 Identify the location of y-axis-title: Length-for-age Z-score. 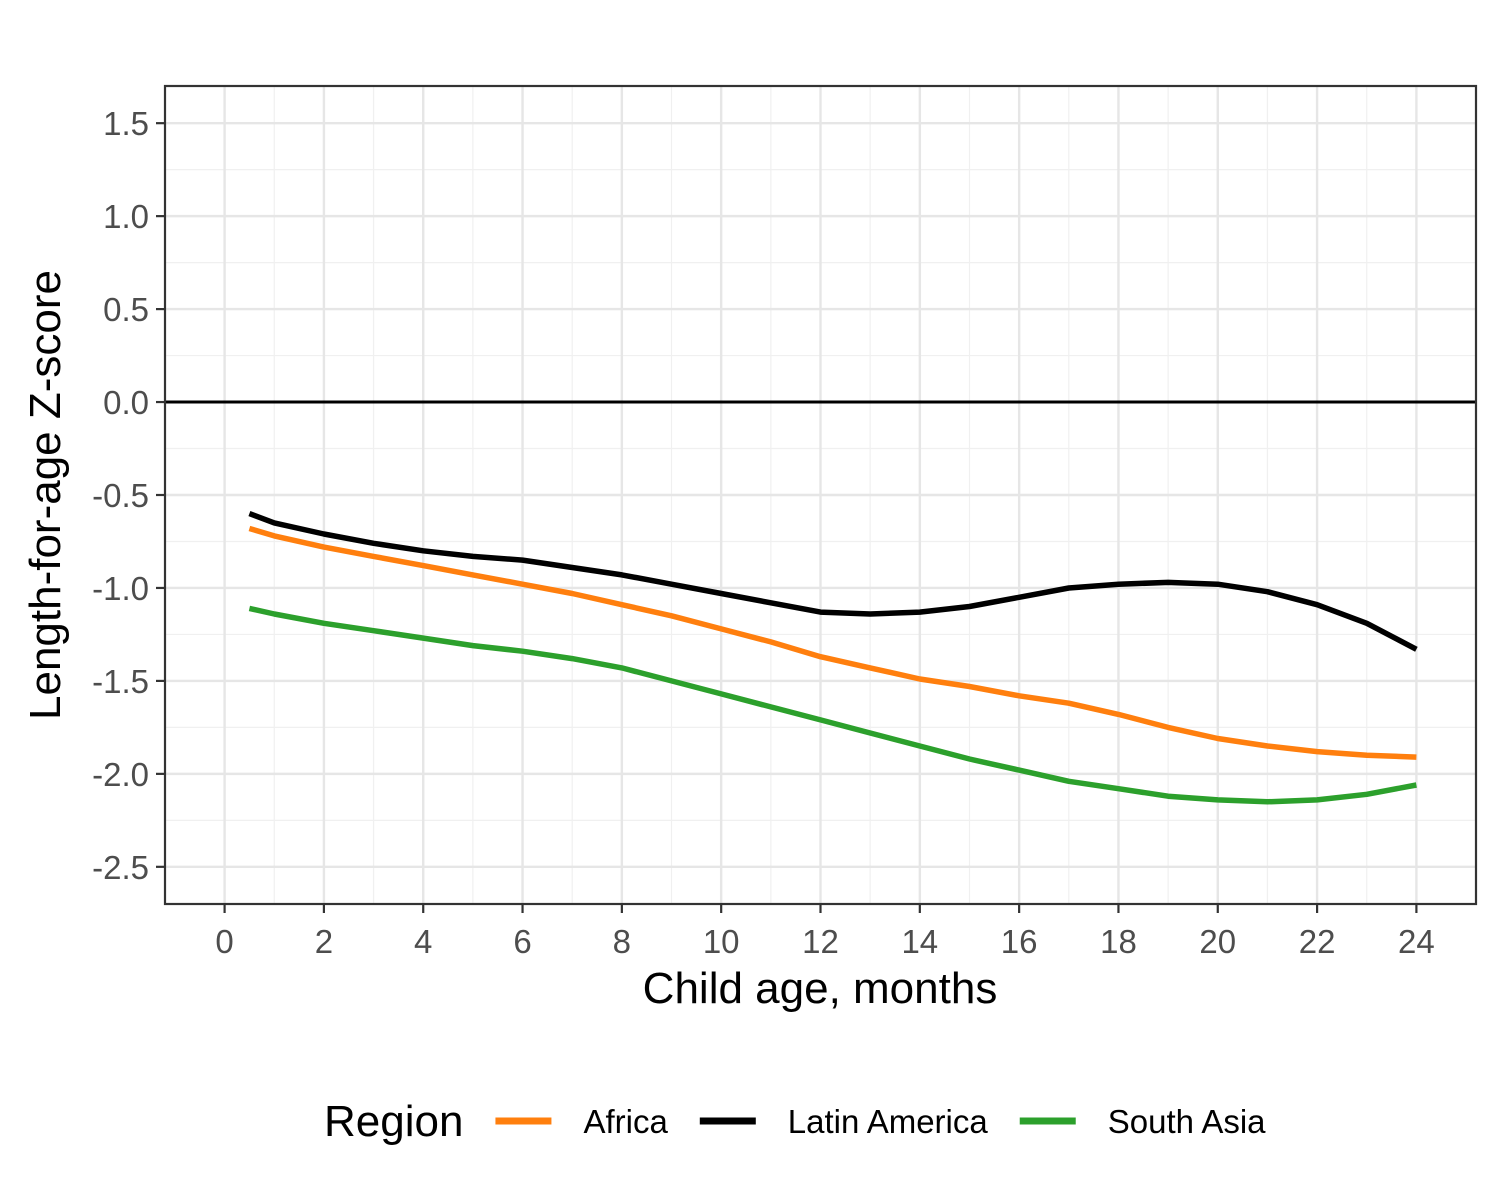
(45, 495).